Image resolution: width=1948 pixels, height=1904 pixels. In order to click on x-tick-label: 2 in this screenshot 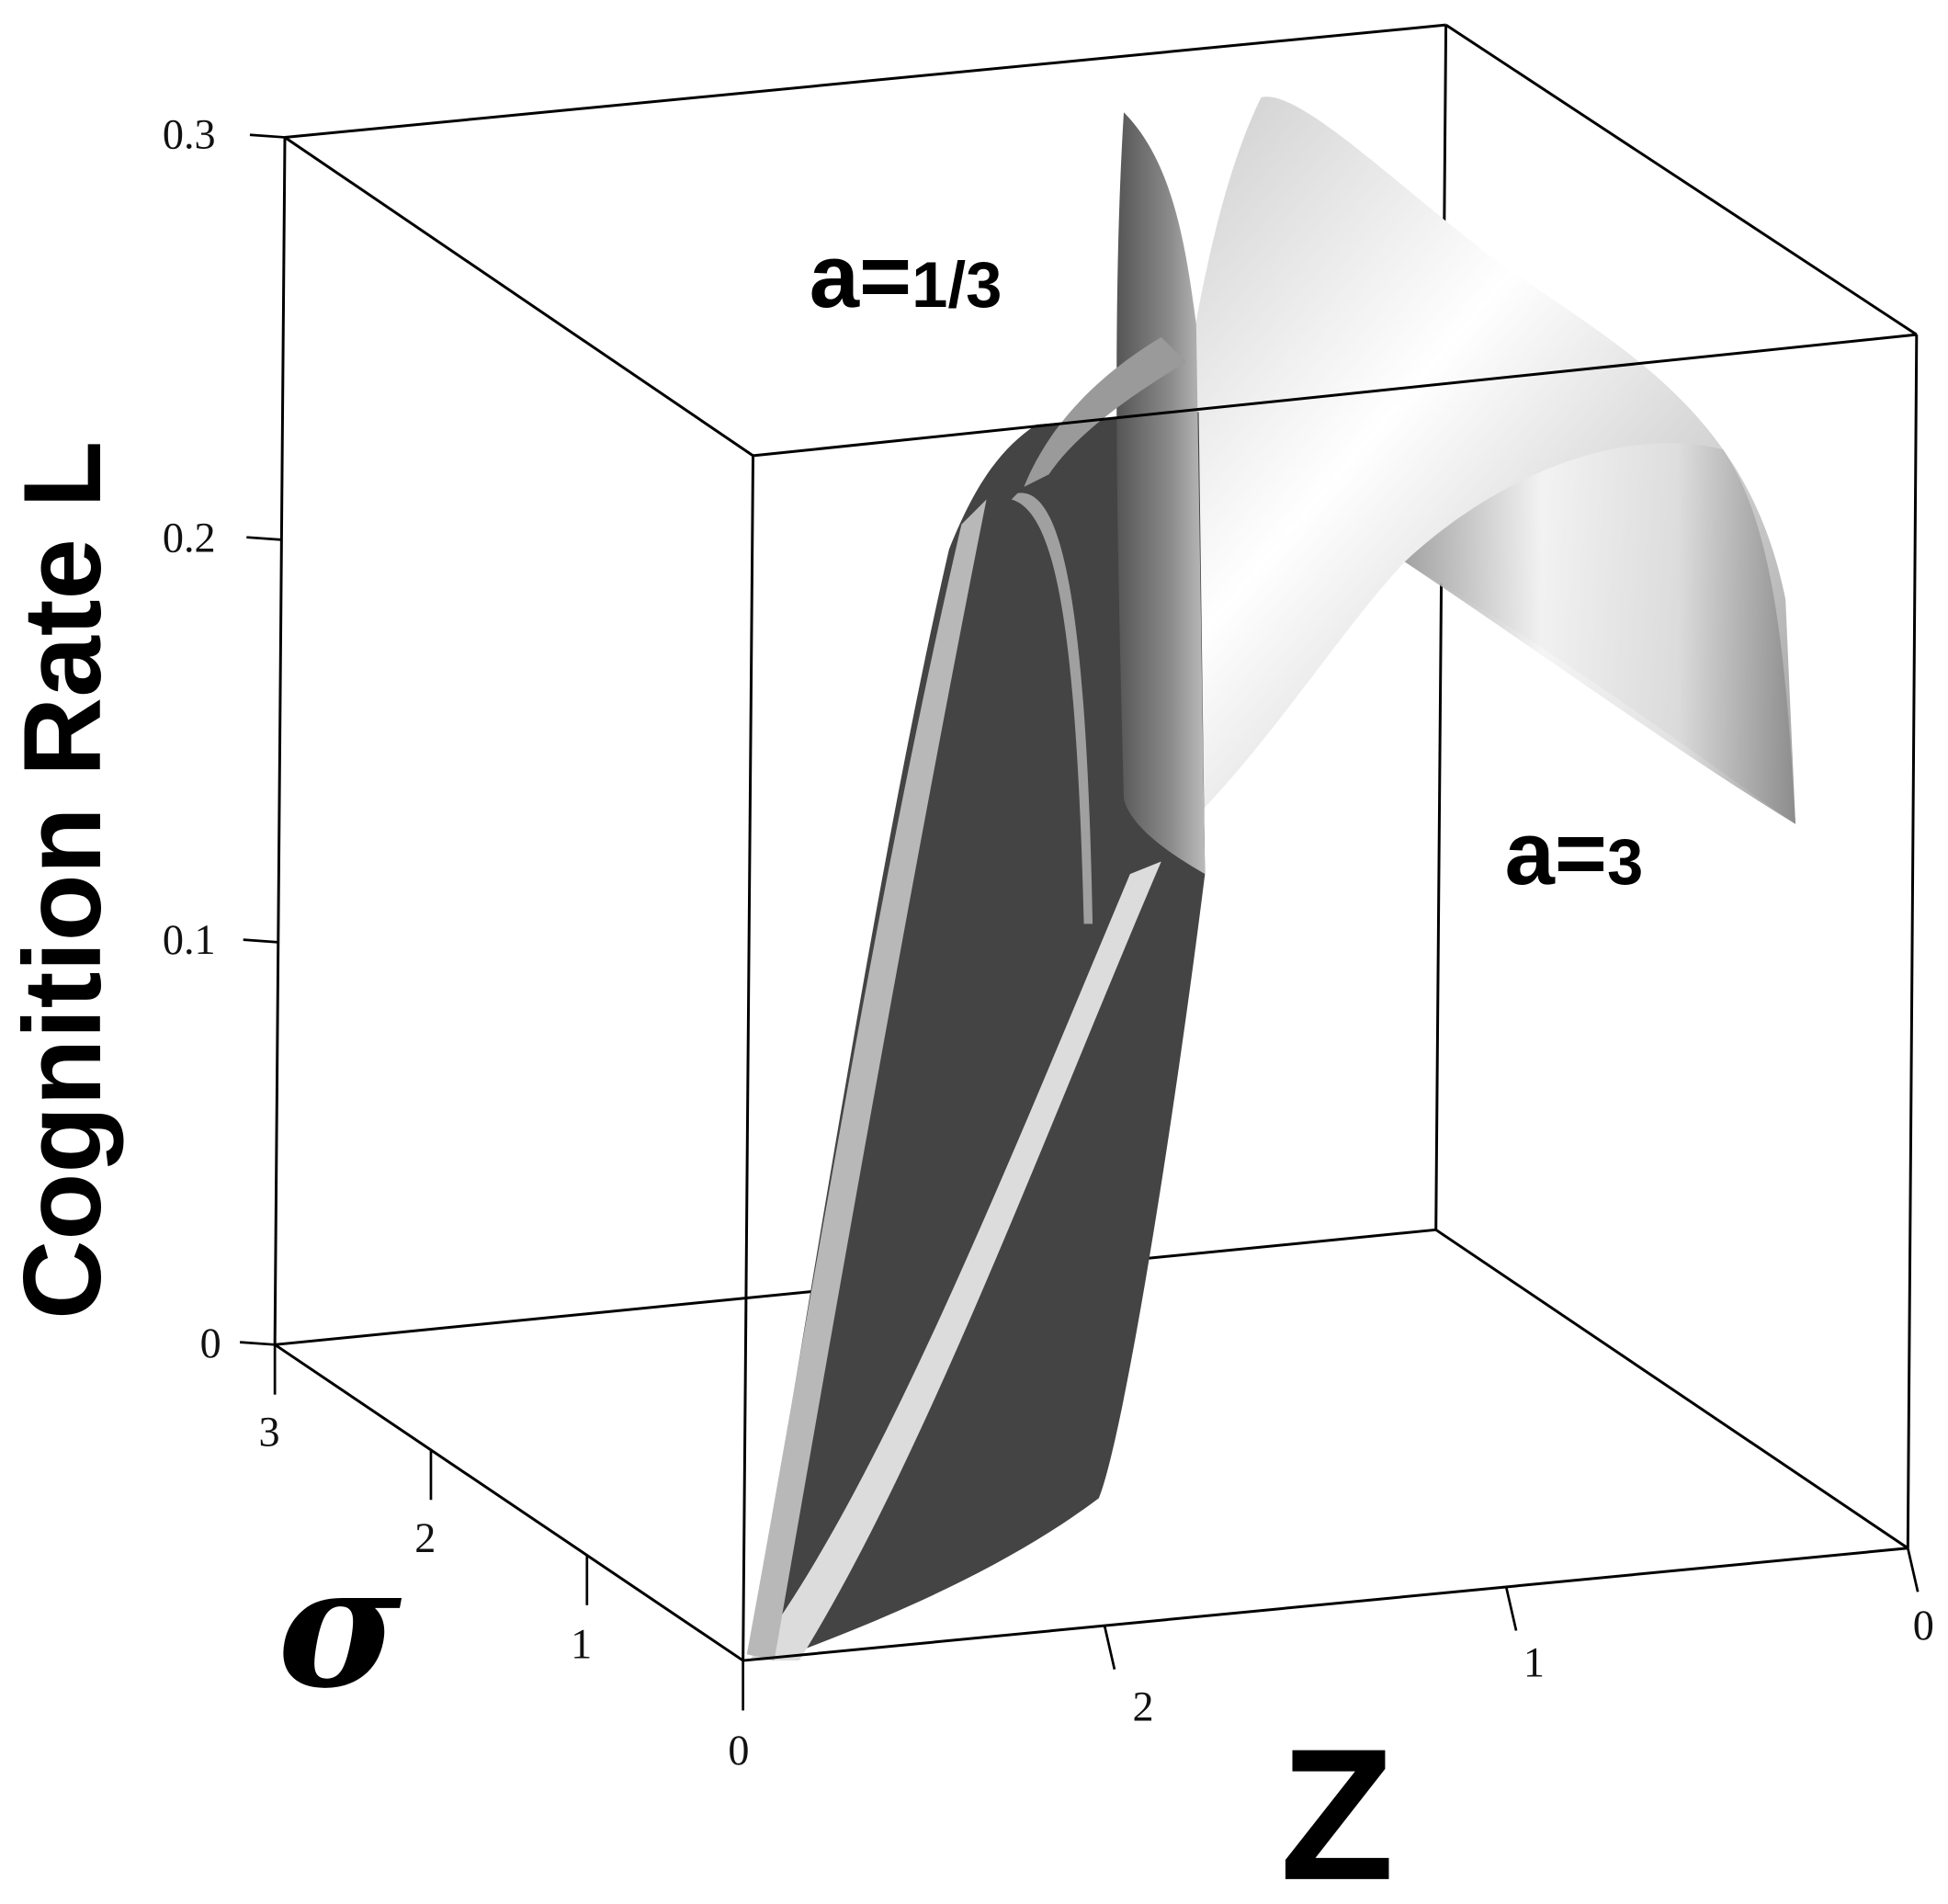, I will do `click(1144, 1706)`.